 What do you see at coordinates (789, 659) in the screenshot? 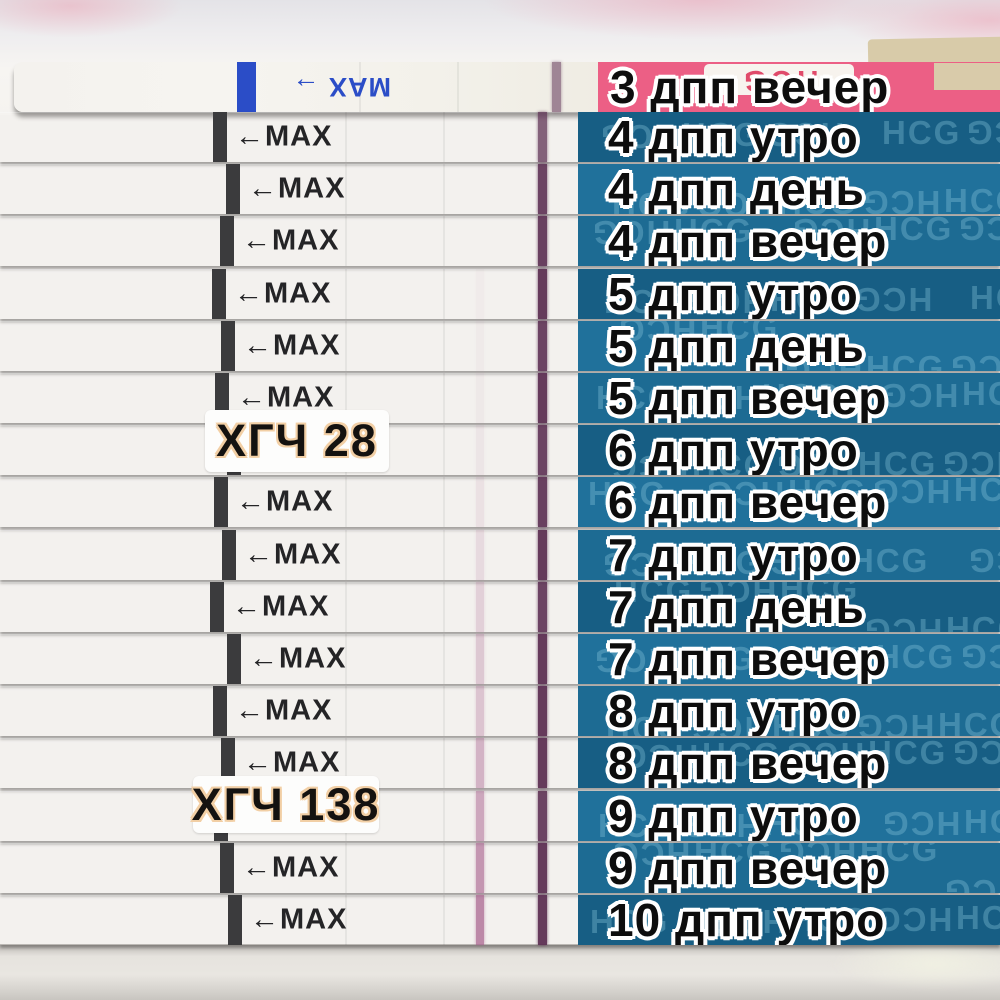
I see `label-area: HCGHCGHCGHCGHCG 7 дпп вечер` at bounding box center [789, 659].